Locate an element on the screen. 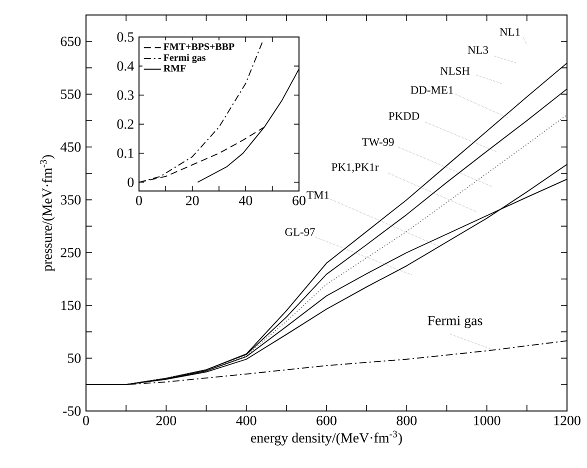 This screenshot has height=468, width=587. y-axis-title: pressure/(MeV·fm$^{-3}$) is located at coordinates (47, 213).